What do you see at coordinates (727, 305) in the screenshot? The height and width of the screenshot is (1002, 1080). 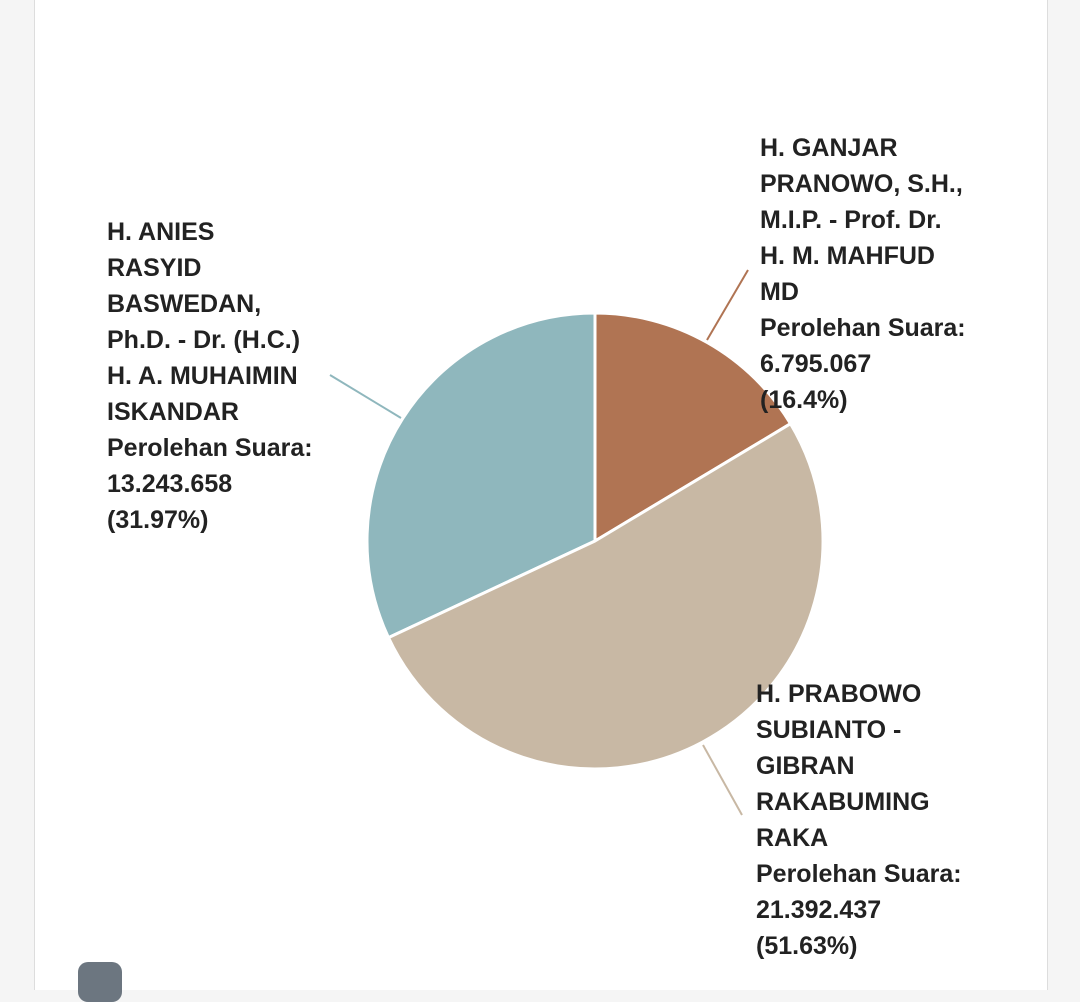 I see `leader-line-ganjar` at bounding box center [727, 305].